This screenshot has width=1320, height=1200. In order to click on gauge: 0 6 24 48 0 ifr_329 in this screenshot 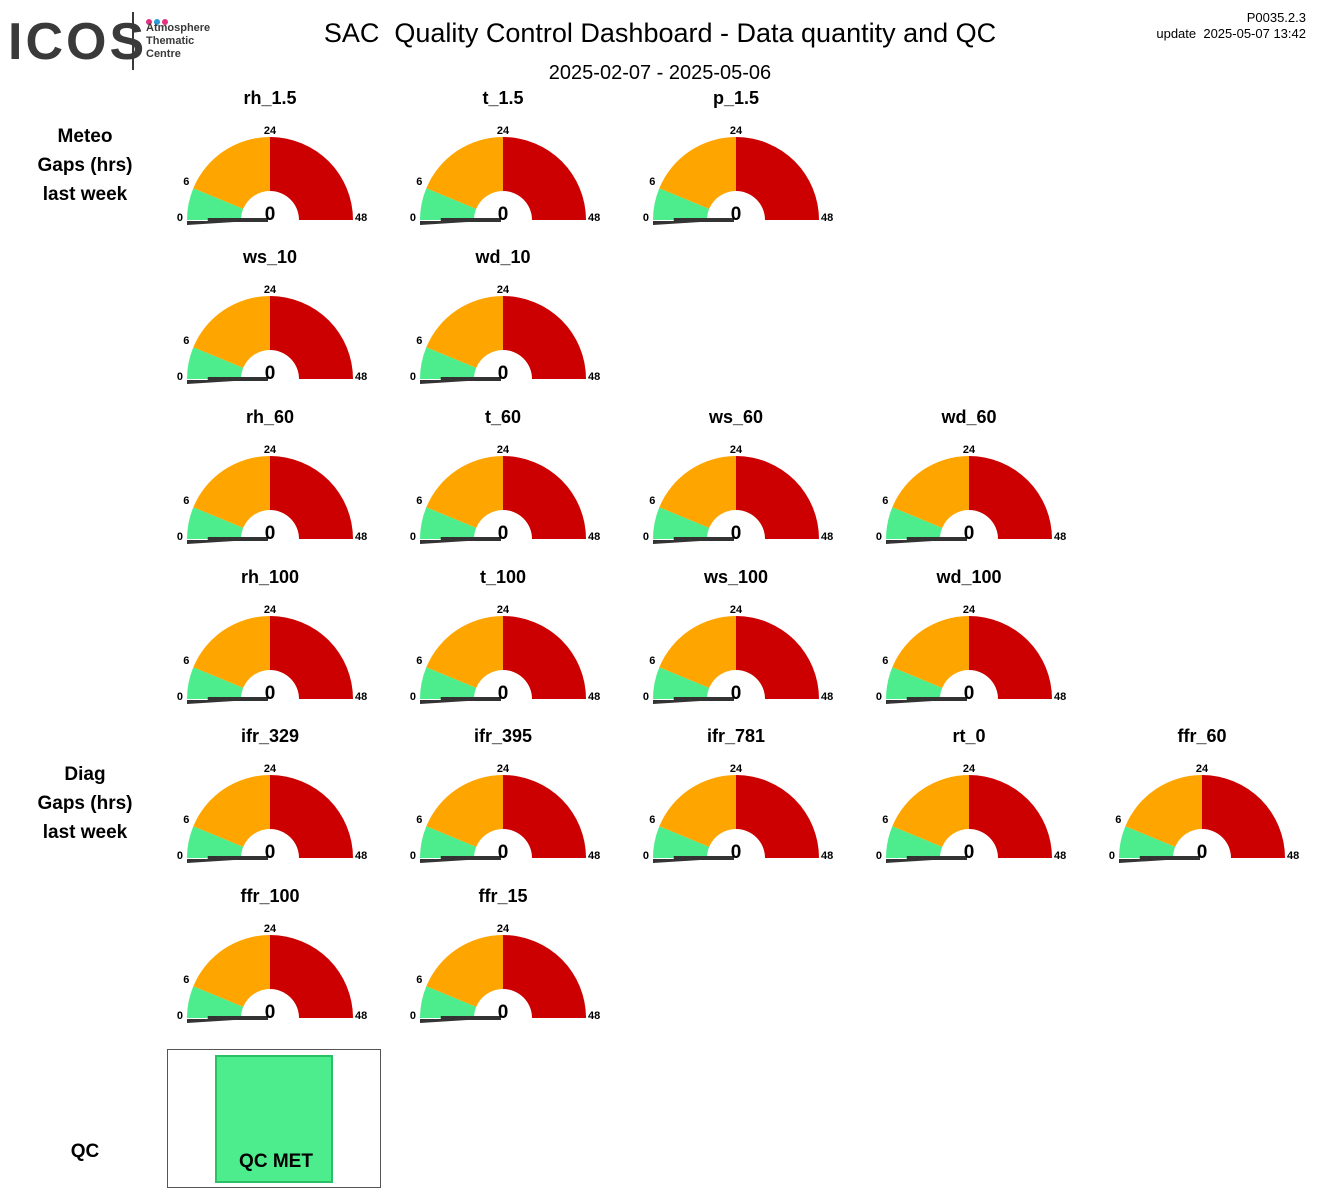, I will do `click(284, 801)`.